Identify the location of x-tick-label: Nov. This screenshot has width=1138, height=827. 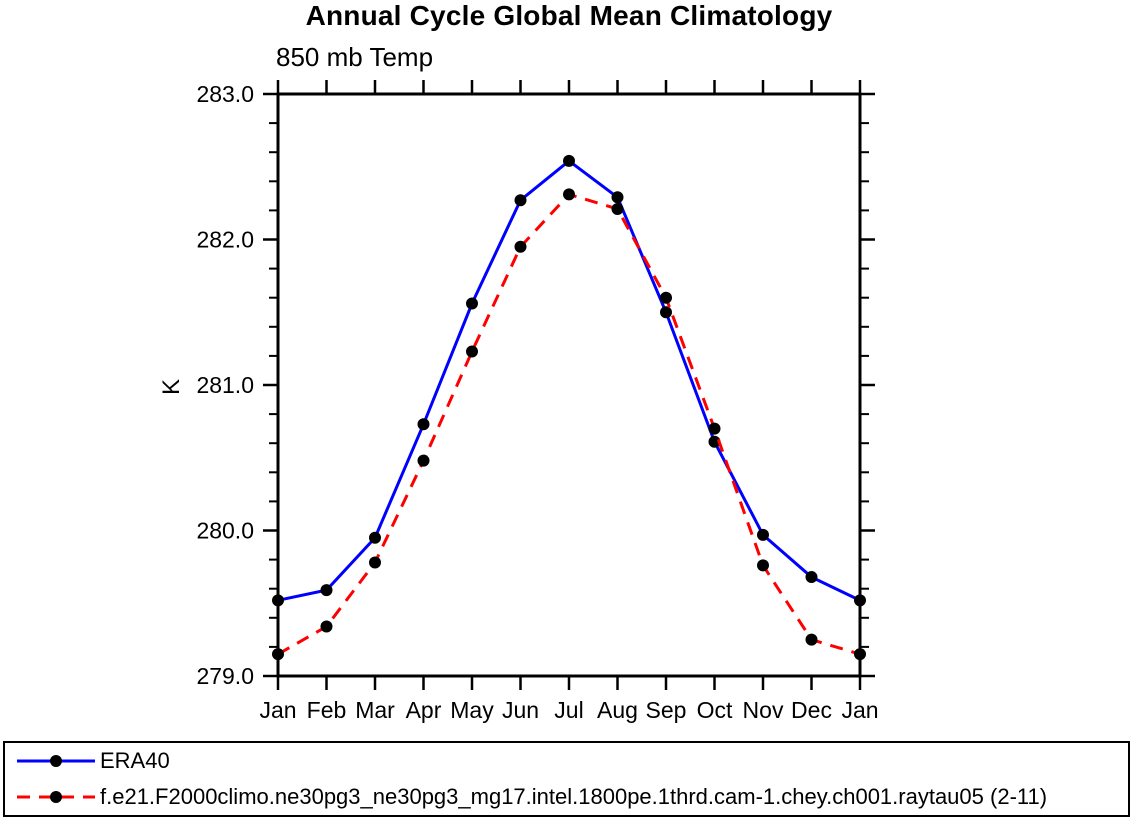
(763, 710).